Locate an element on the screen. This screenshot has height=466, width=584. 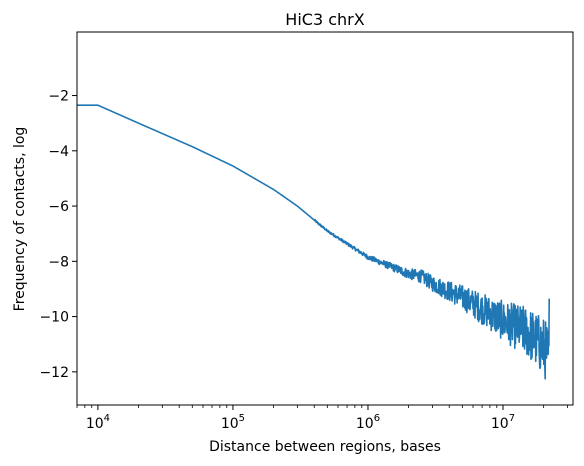
x-axis-label: Distance between regions, bases is located at coordinates (325, 447).